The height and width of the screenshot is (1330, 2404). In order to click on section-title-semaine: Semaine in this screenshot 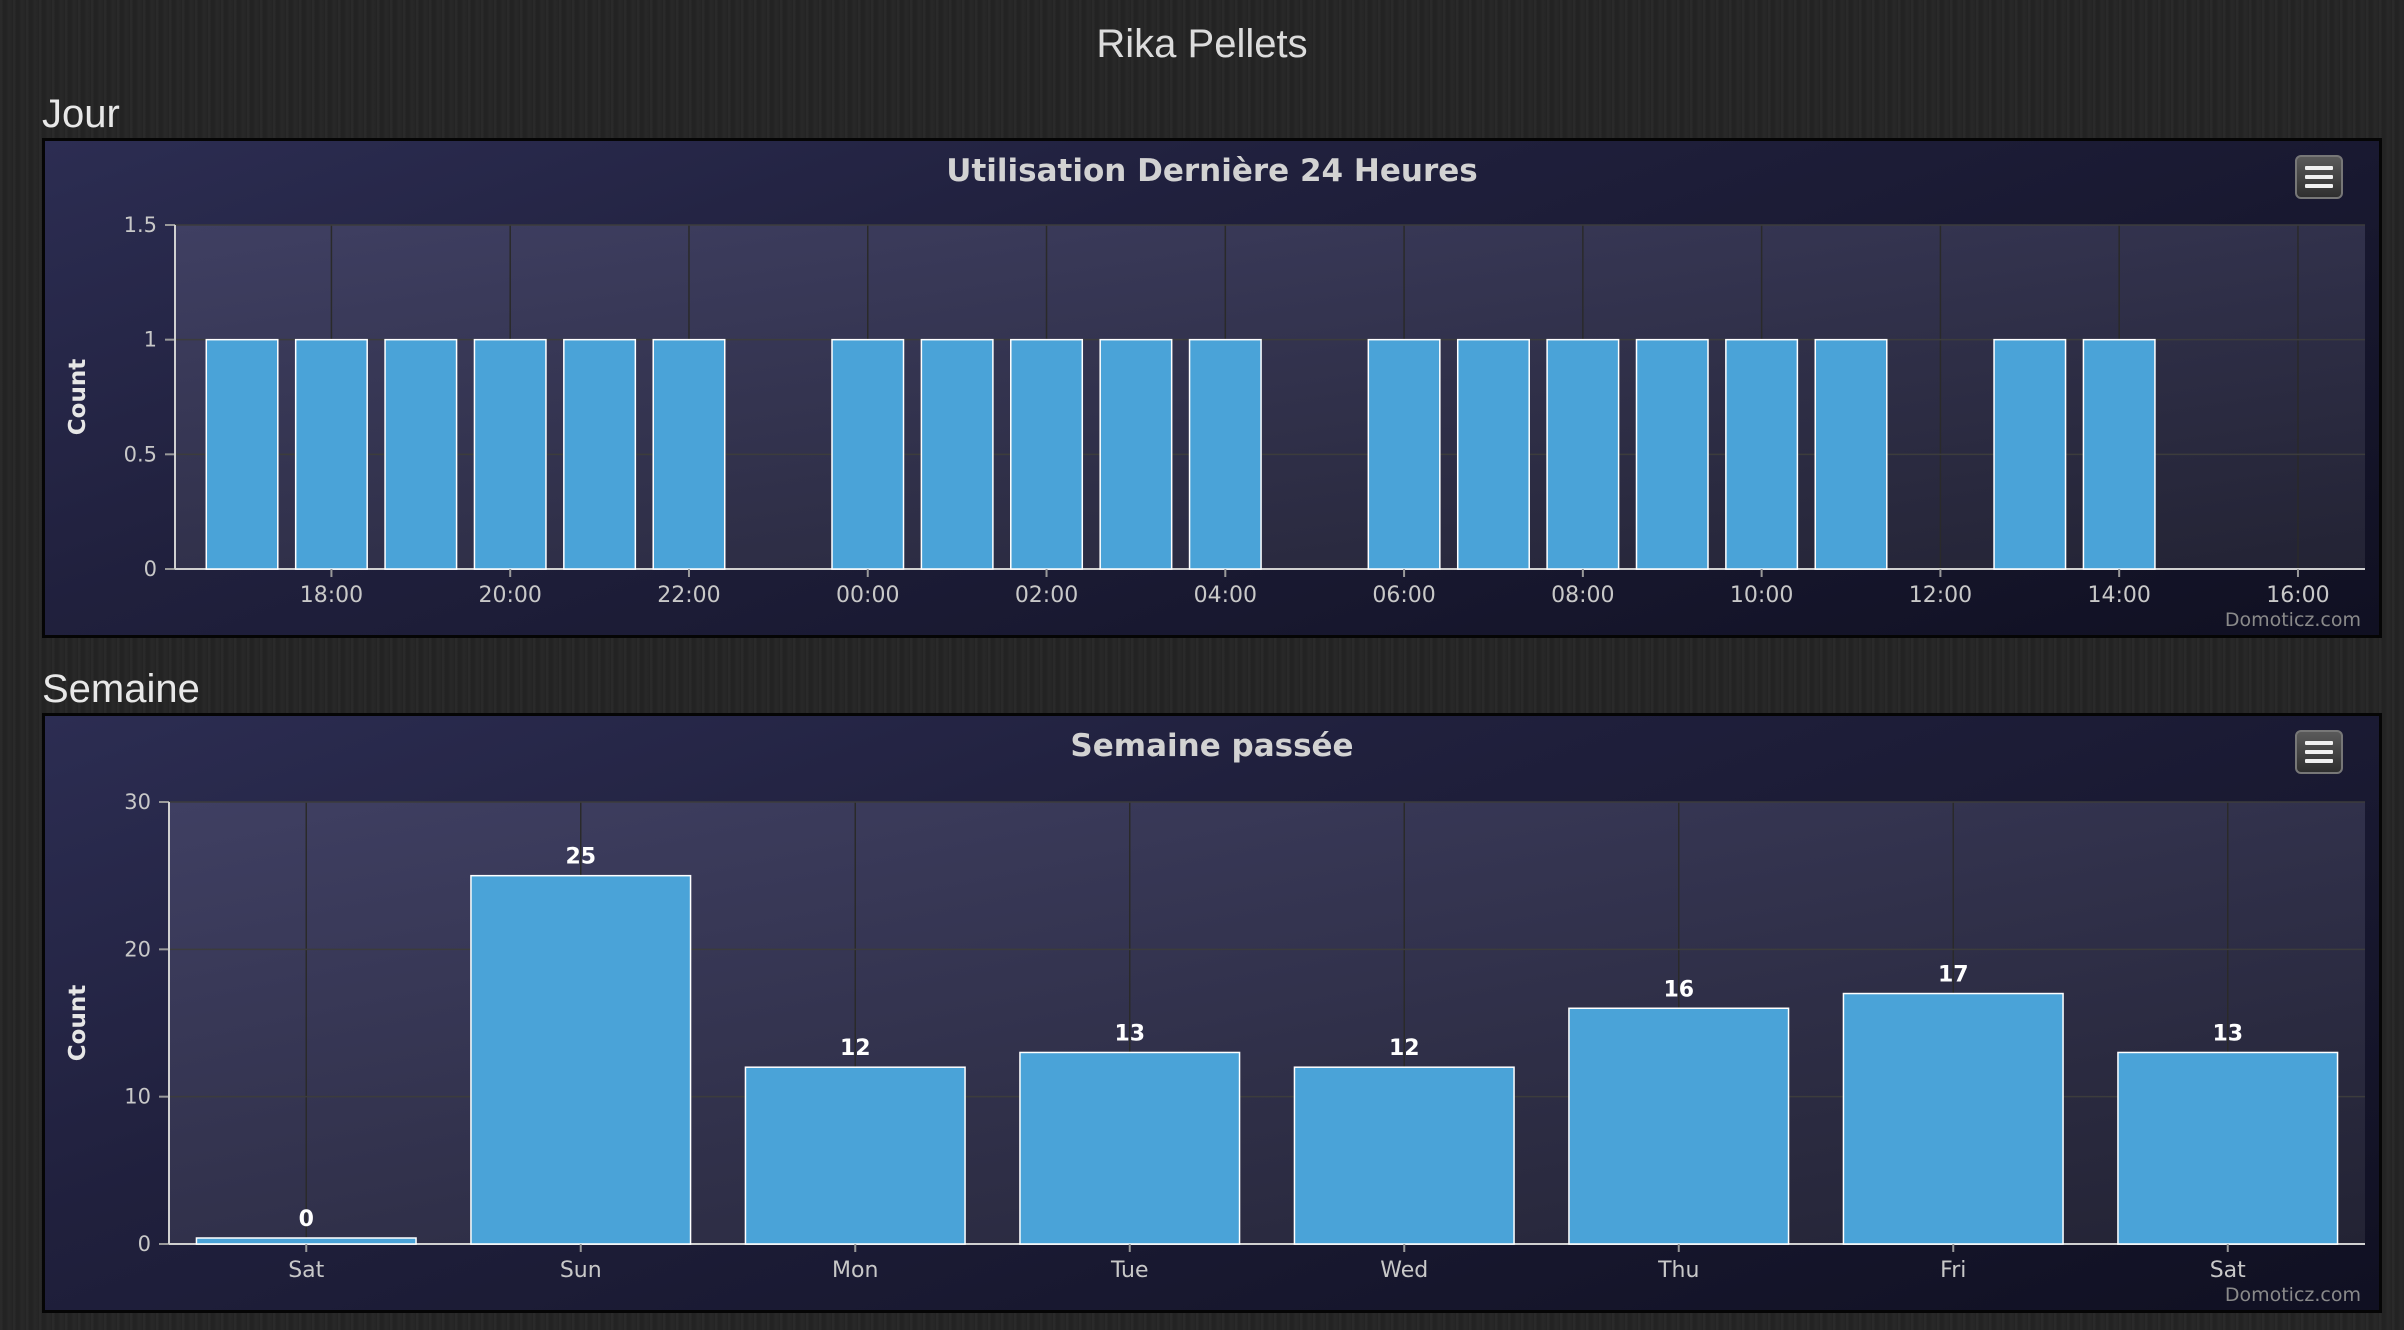, I will do `click(121, 689)`.